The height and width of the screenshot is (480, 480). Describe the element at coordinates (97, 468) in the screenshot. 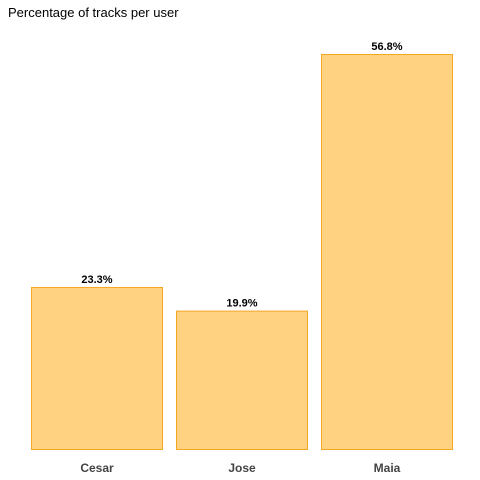

I see `category-label-cesar: Cesar` at that location.